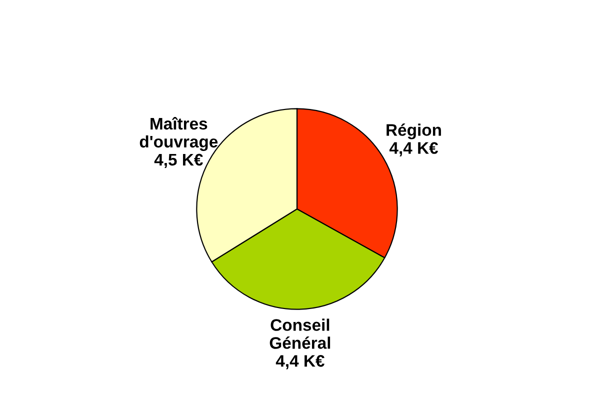  I want to click on slice-label: Région, so click(413, 132).